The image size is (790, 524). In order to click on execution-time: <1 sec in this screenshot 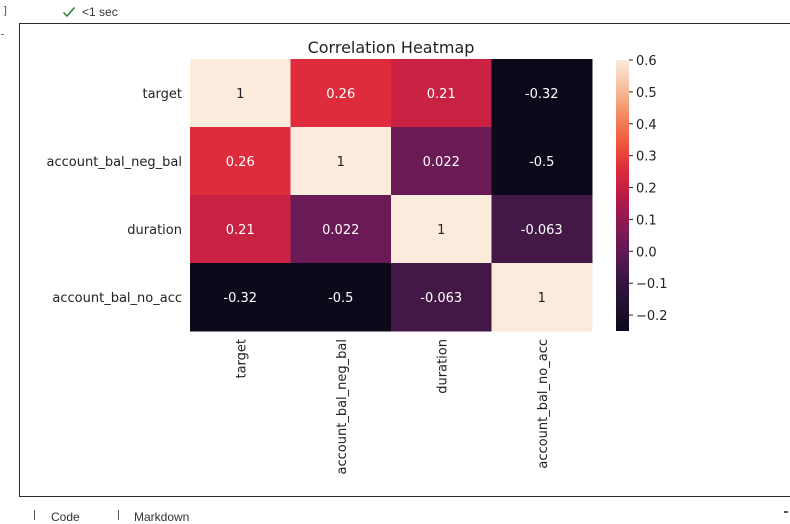, I will do `click(100, 12)`.